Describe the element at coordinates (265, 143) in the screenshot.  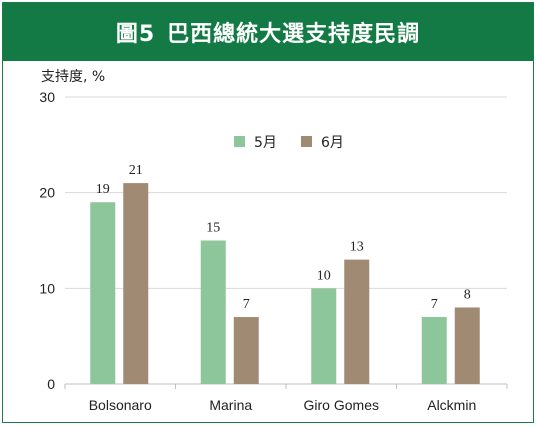
I see `legend-label: 5月` at that location.